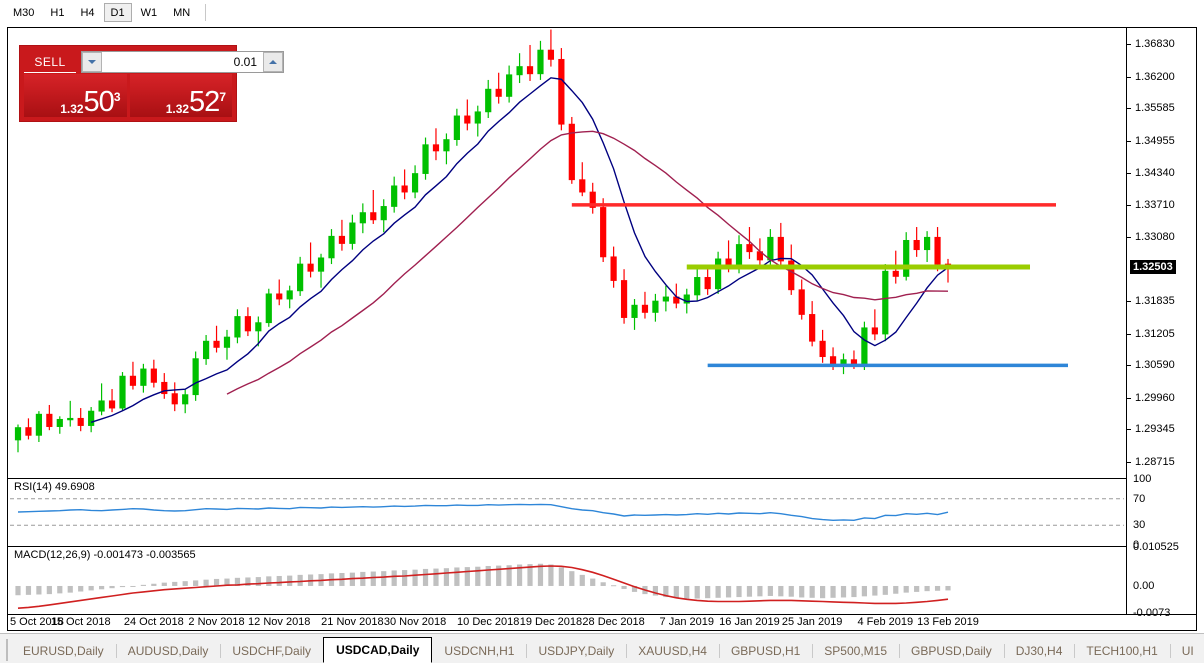 This screenshot has width=1204, height=663. What do you see at coordinates (1156, 547) in the screenshot?
I see `macd-axis-label: 0.010525` at bounding box center [1156, 547].